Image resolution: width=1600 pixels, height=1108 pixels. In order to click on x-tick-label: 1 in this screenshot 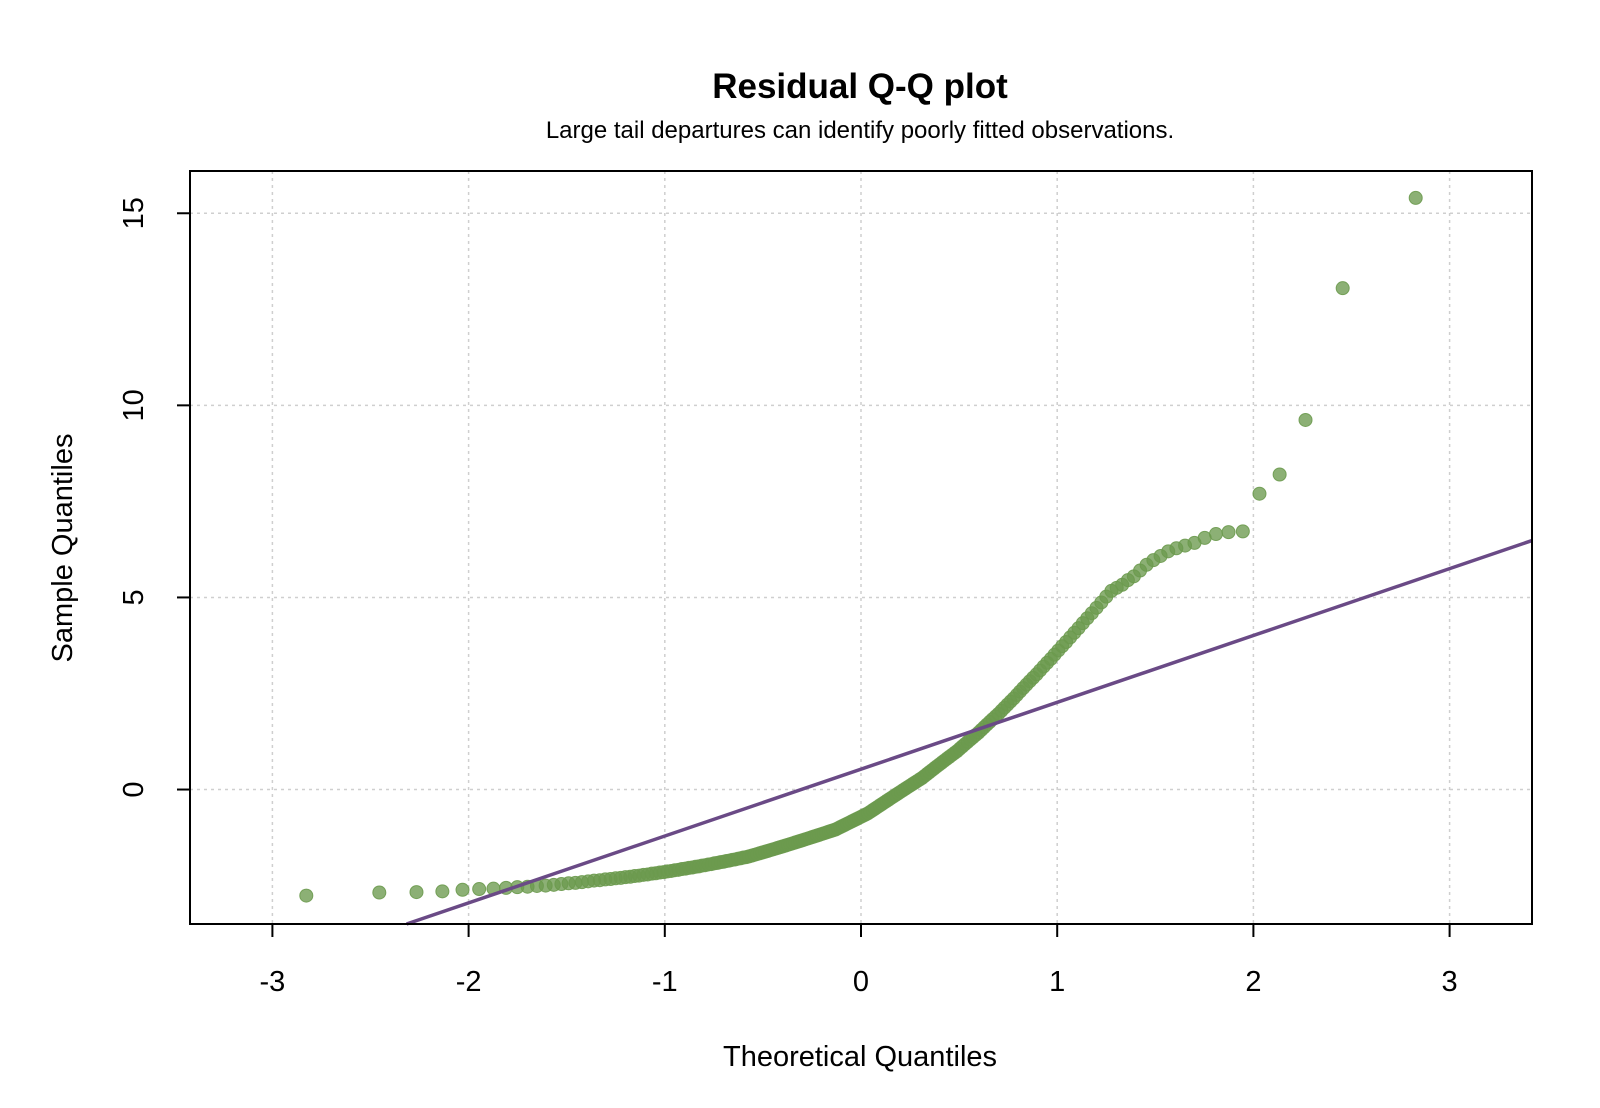, I will do `click(1057, 982)`.